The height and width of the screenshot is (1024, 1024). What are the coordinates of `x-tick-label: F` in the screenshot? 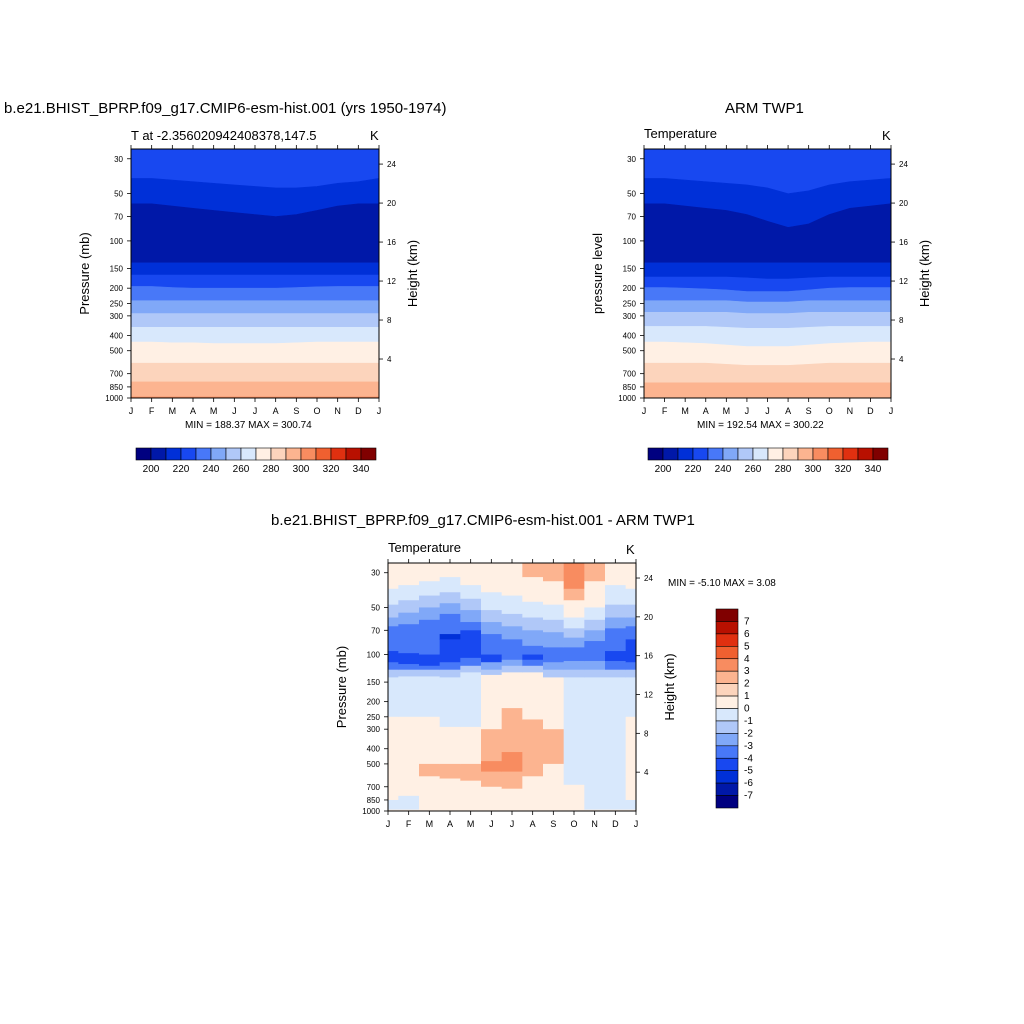 It's located at (665, 411).